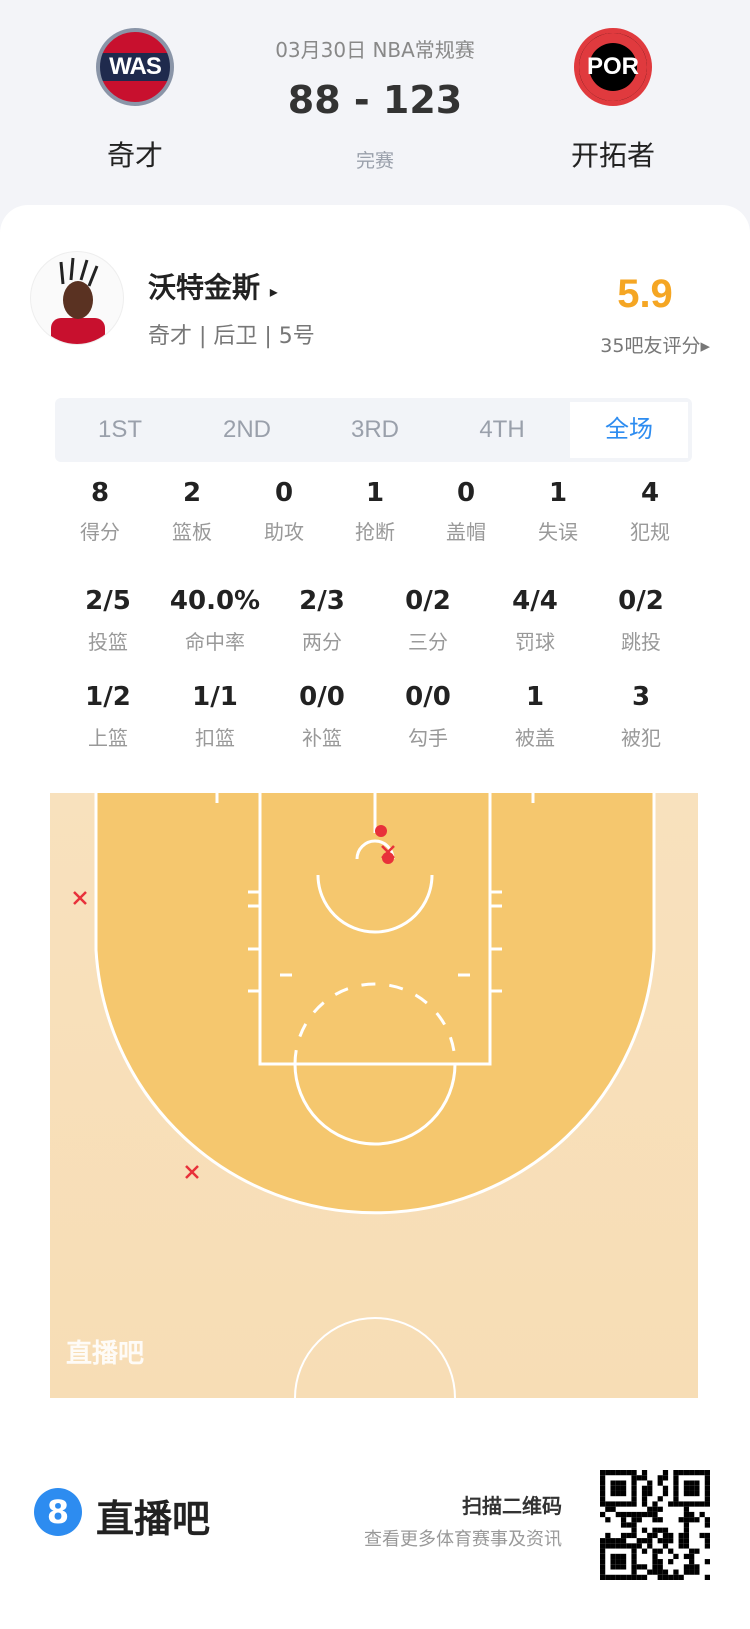 Image resolution: width=750 pixels, height=1629 pixels. I want to click on player-avatar, so click(77, 298).